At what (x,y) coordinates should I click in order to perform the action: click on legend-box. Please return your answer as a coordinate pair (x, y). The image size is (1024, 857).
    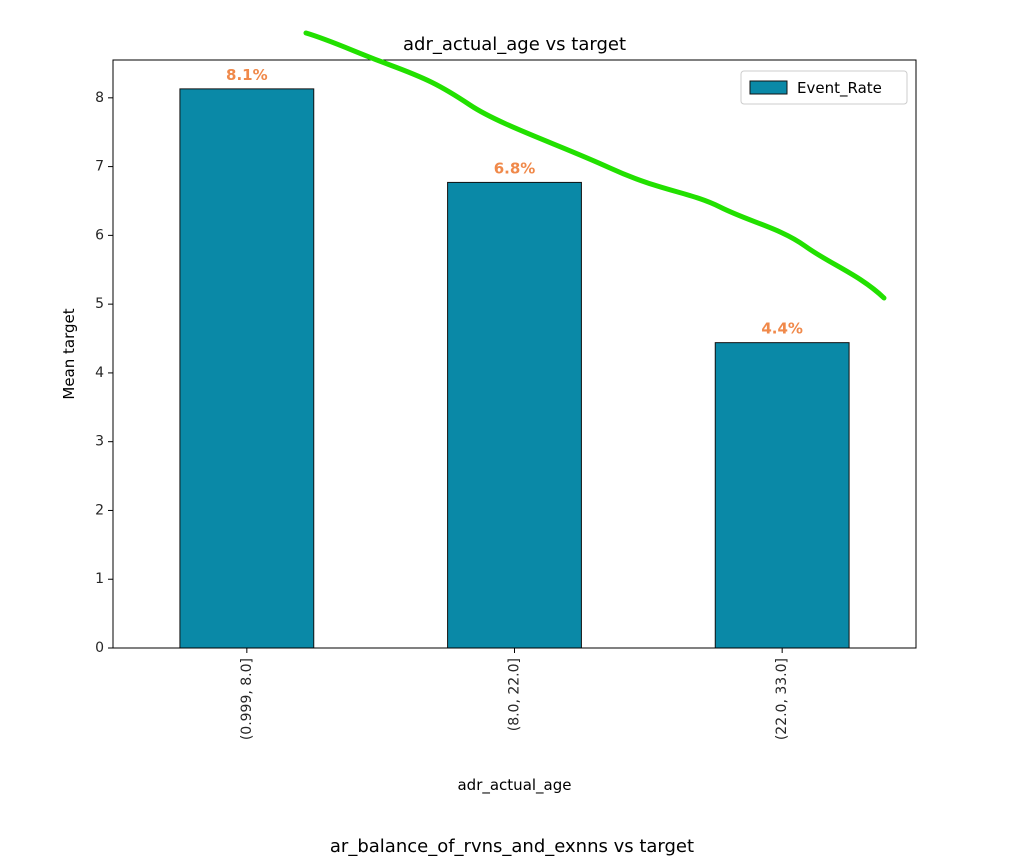
    Looking at the image, I should click on (824, 87).